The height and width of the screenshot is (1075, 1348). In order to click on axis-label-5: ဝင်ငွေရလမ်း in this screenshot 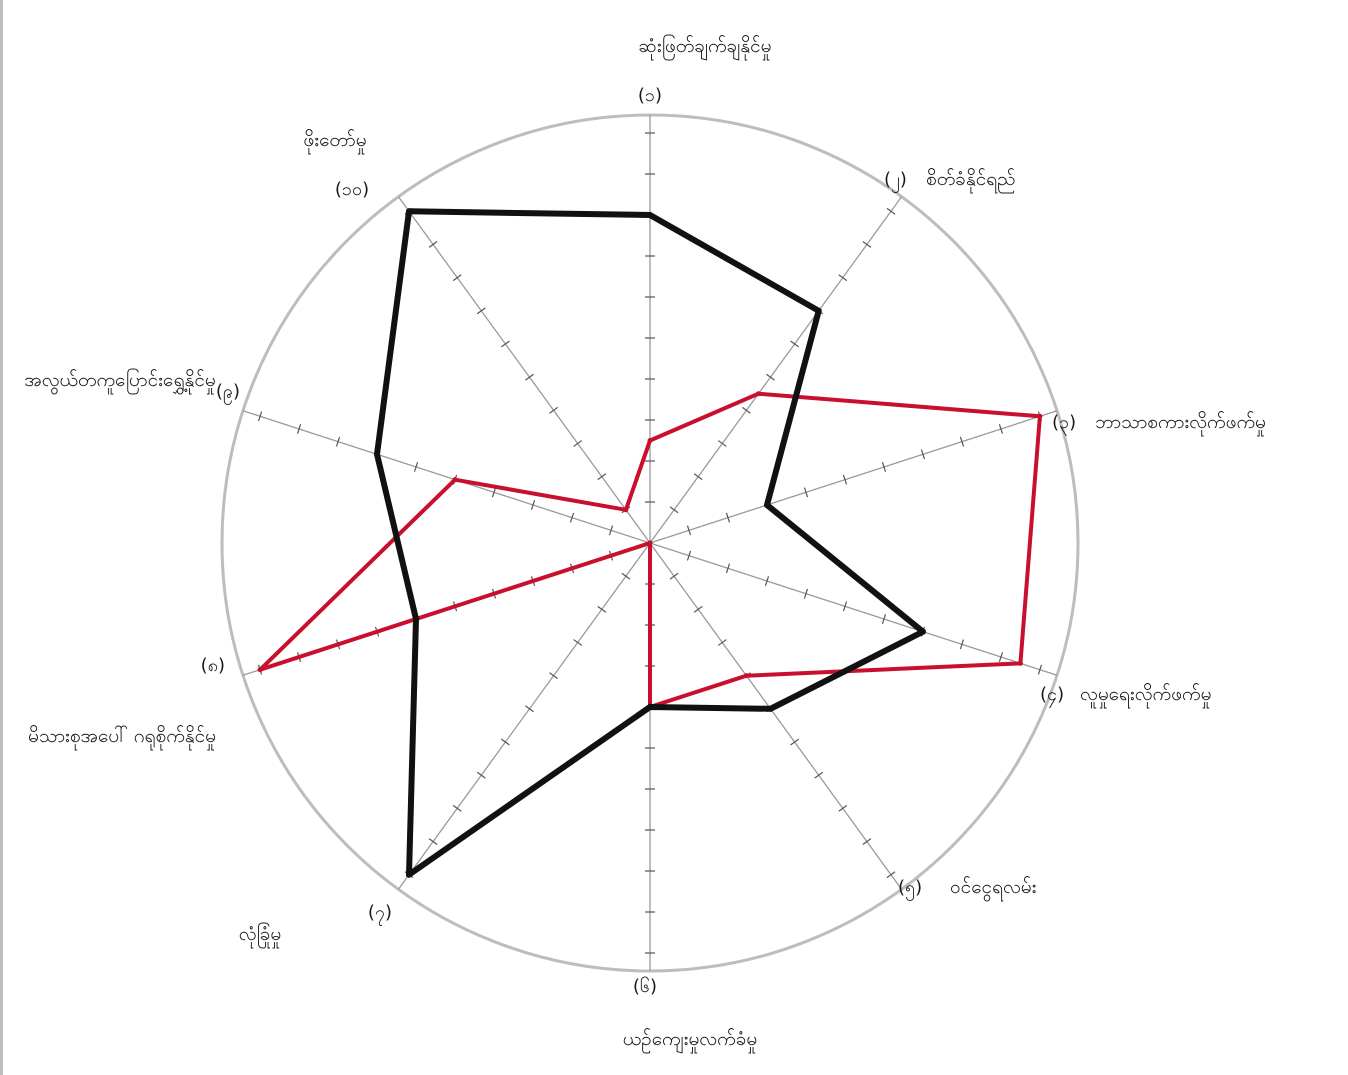, I will do `click(993, 888)`.